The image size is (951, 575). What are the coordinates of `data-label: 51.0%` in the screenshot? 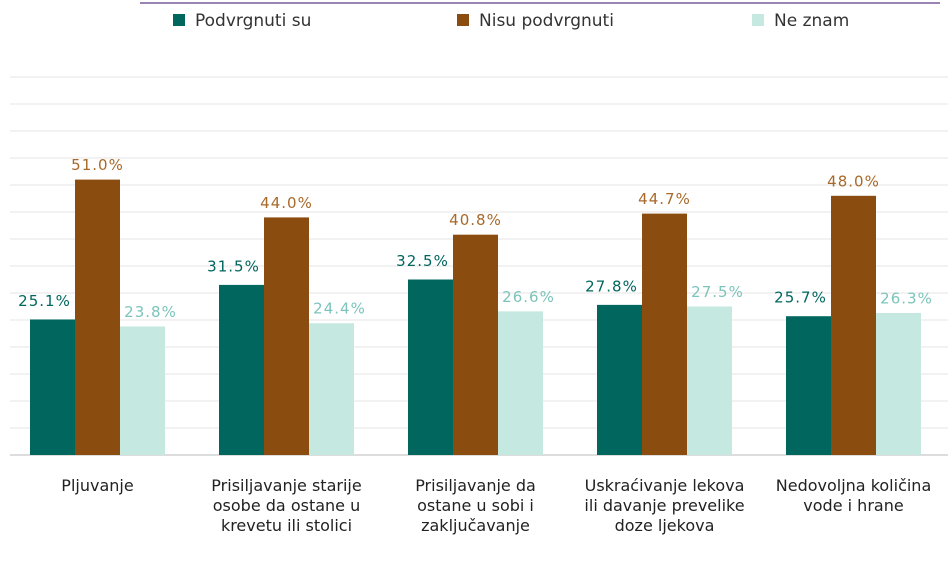 It's located at (97, 165).